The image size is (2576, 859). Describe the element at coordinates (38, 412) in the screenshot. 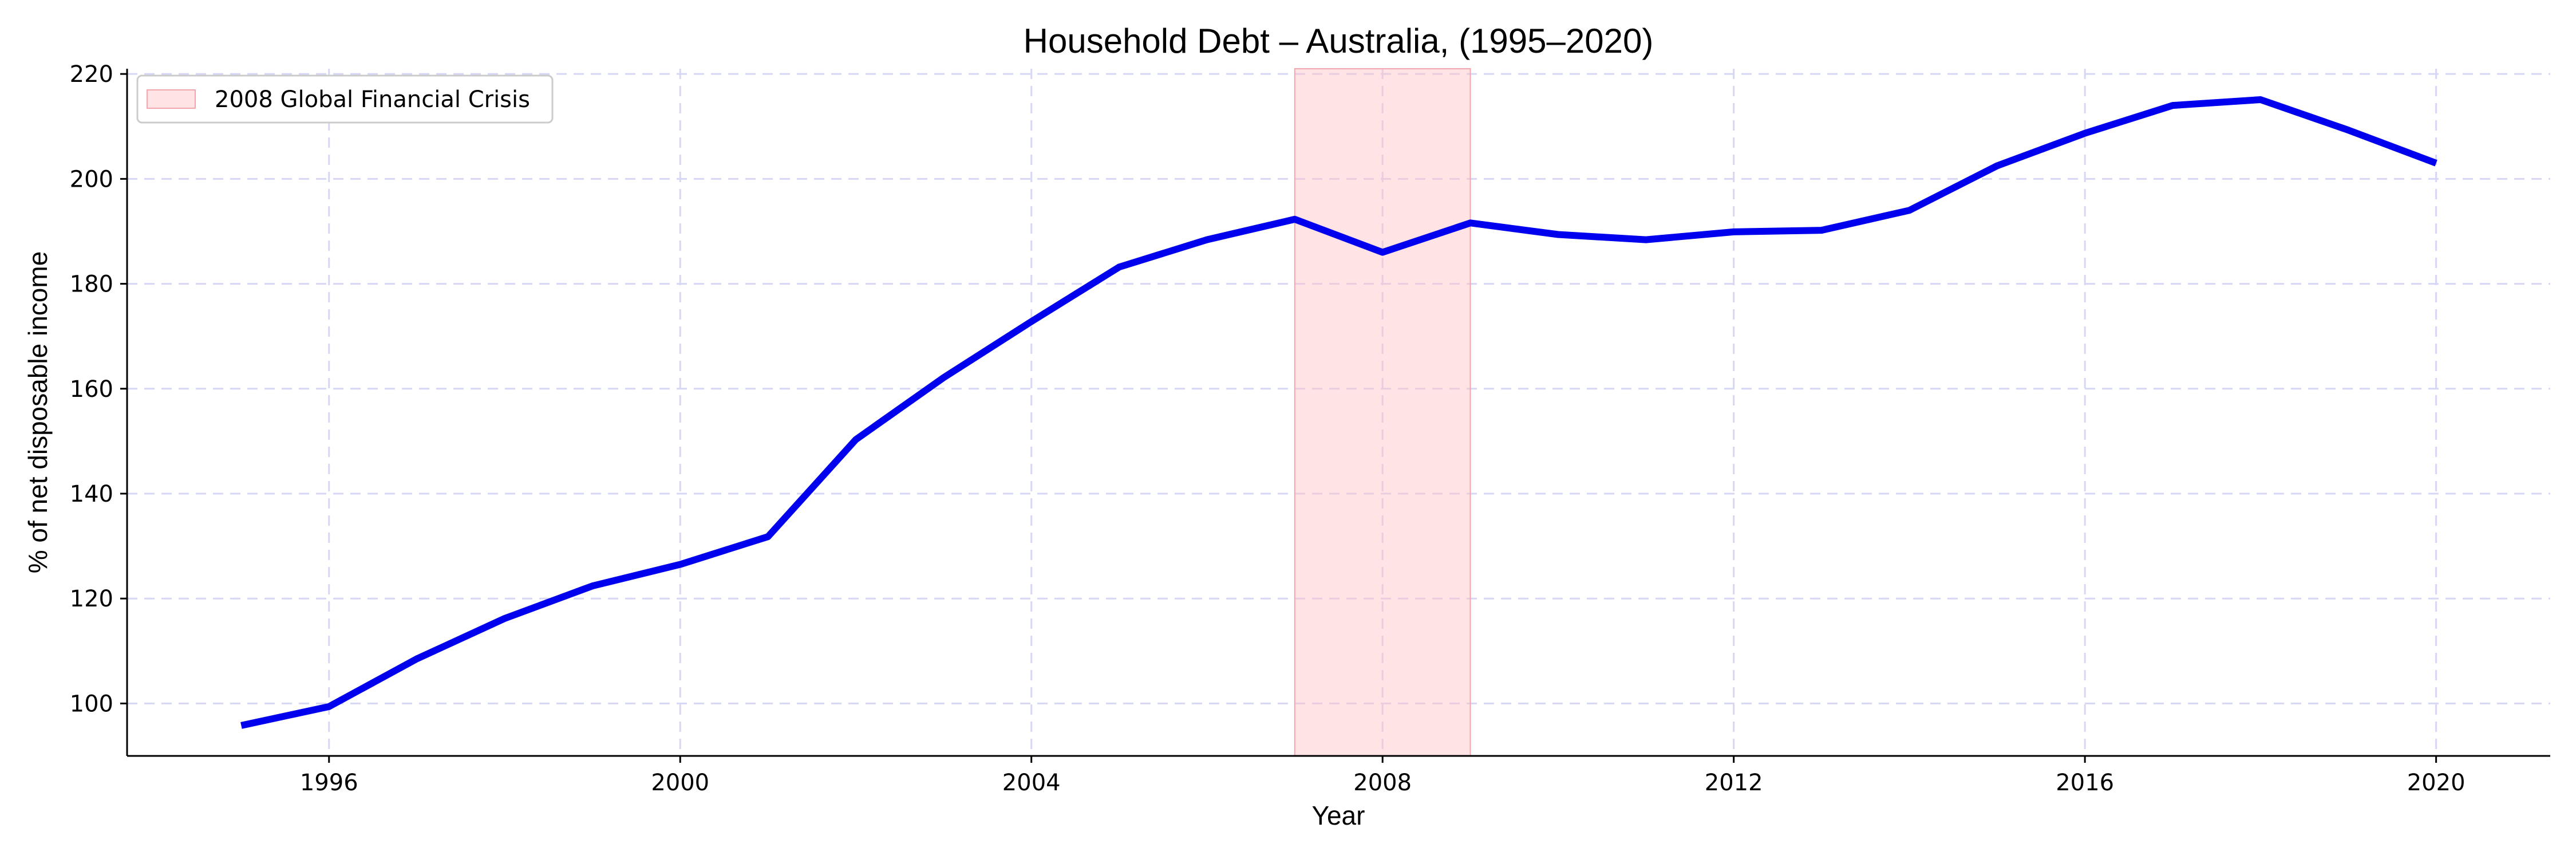

I see `y-axis-label: % of net disposable income` at that location.